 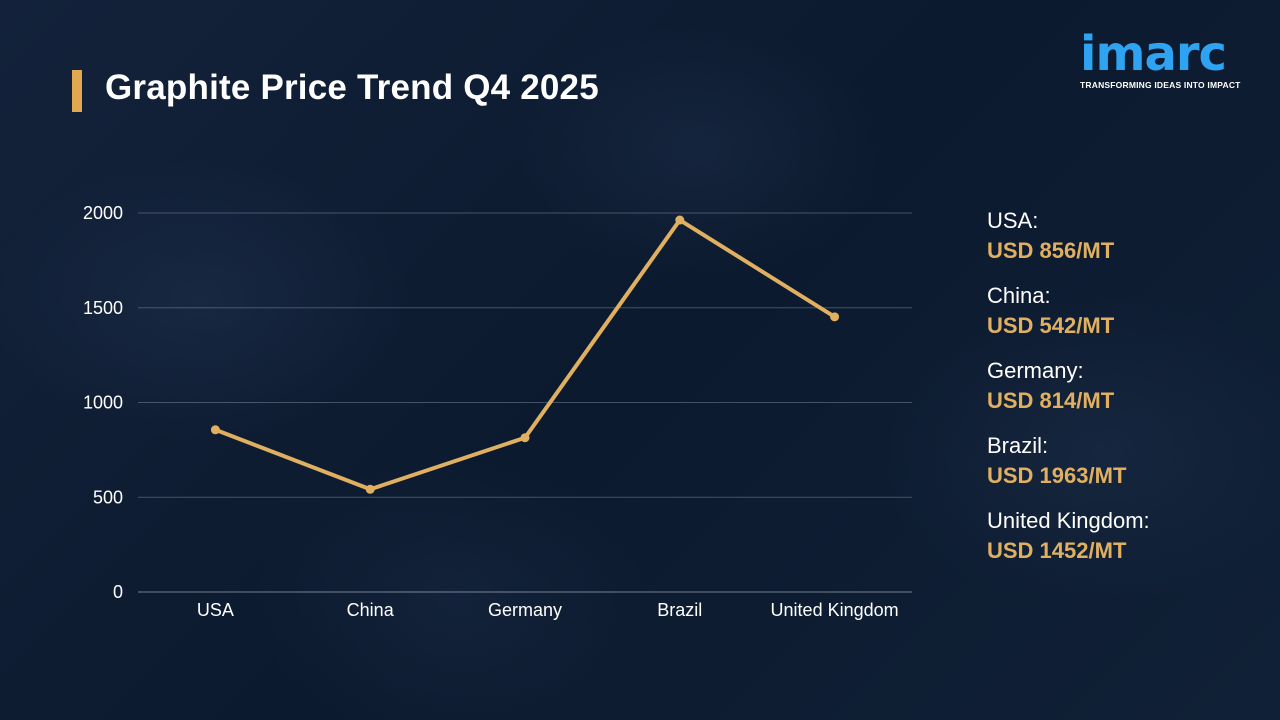 What do you see at coordinates (1019, 295) in the screenshot?
I see `summary-country: China:` at bounding box center [1019, 295].